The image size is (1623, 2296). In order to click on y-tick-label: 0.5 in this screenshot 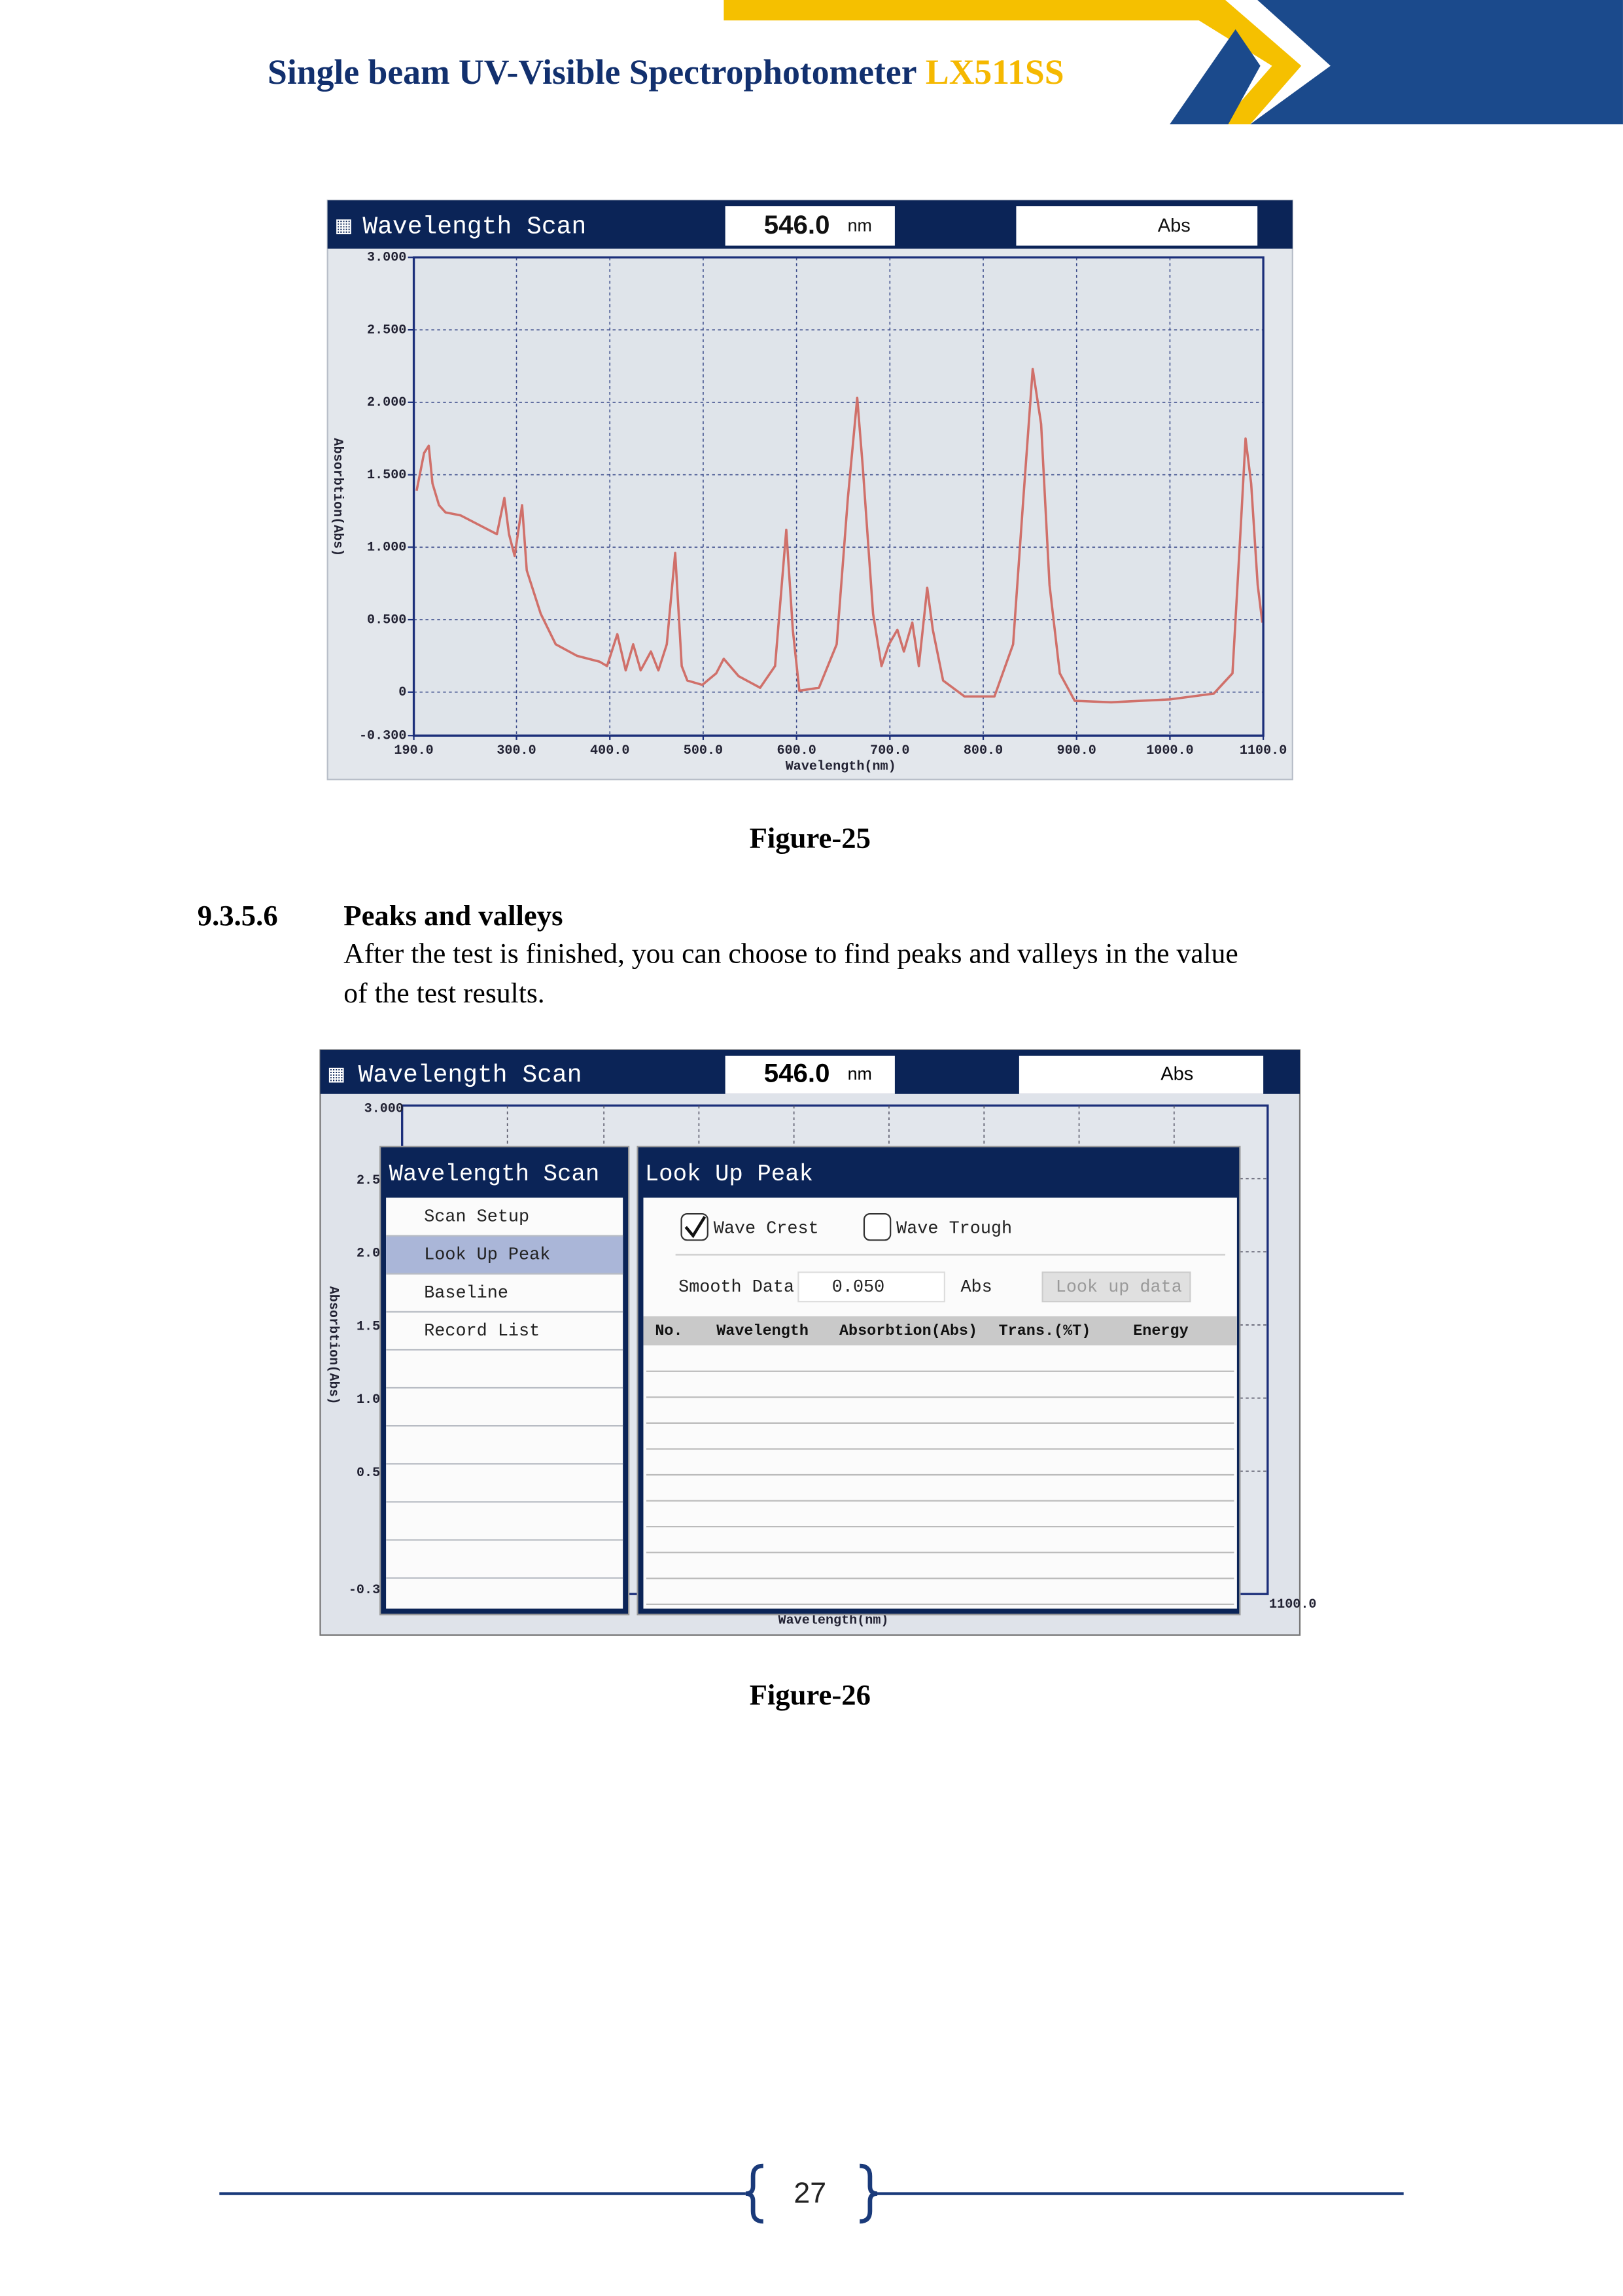, I will do `click(368, 1473)`.